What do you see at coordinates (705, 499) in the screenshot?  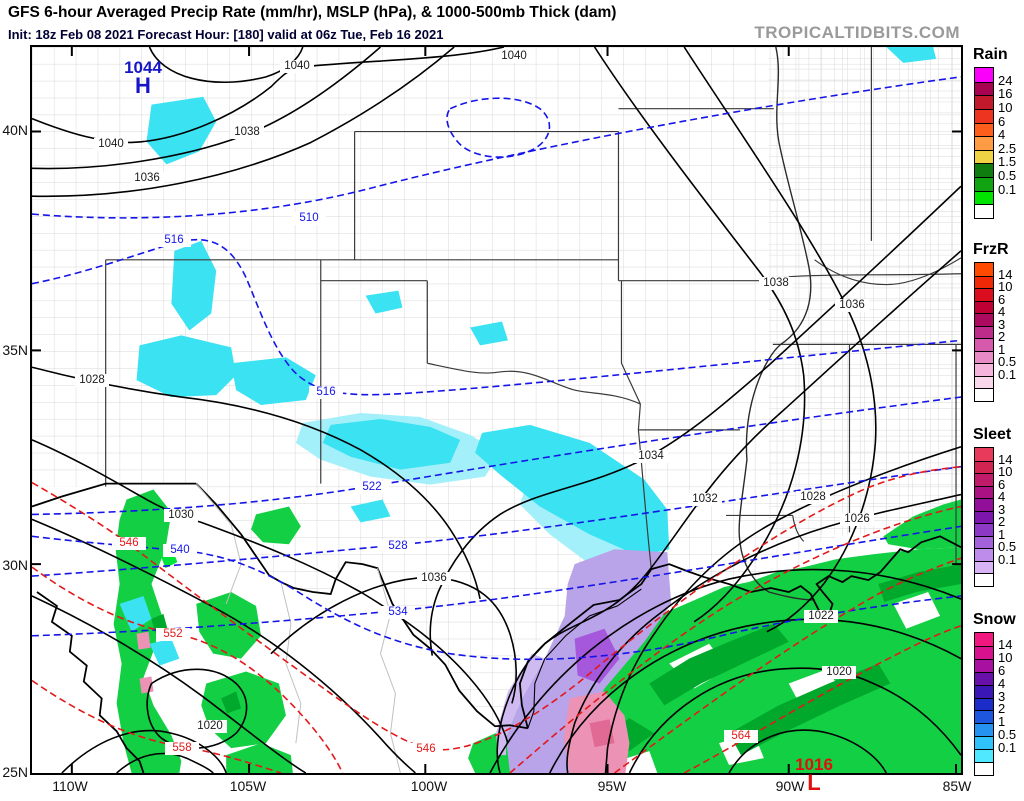 I see `mslp-contour-label: 1032` at bounding box center [705, 499].